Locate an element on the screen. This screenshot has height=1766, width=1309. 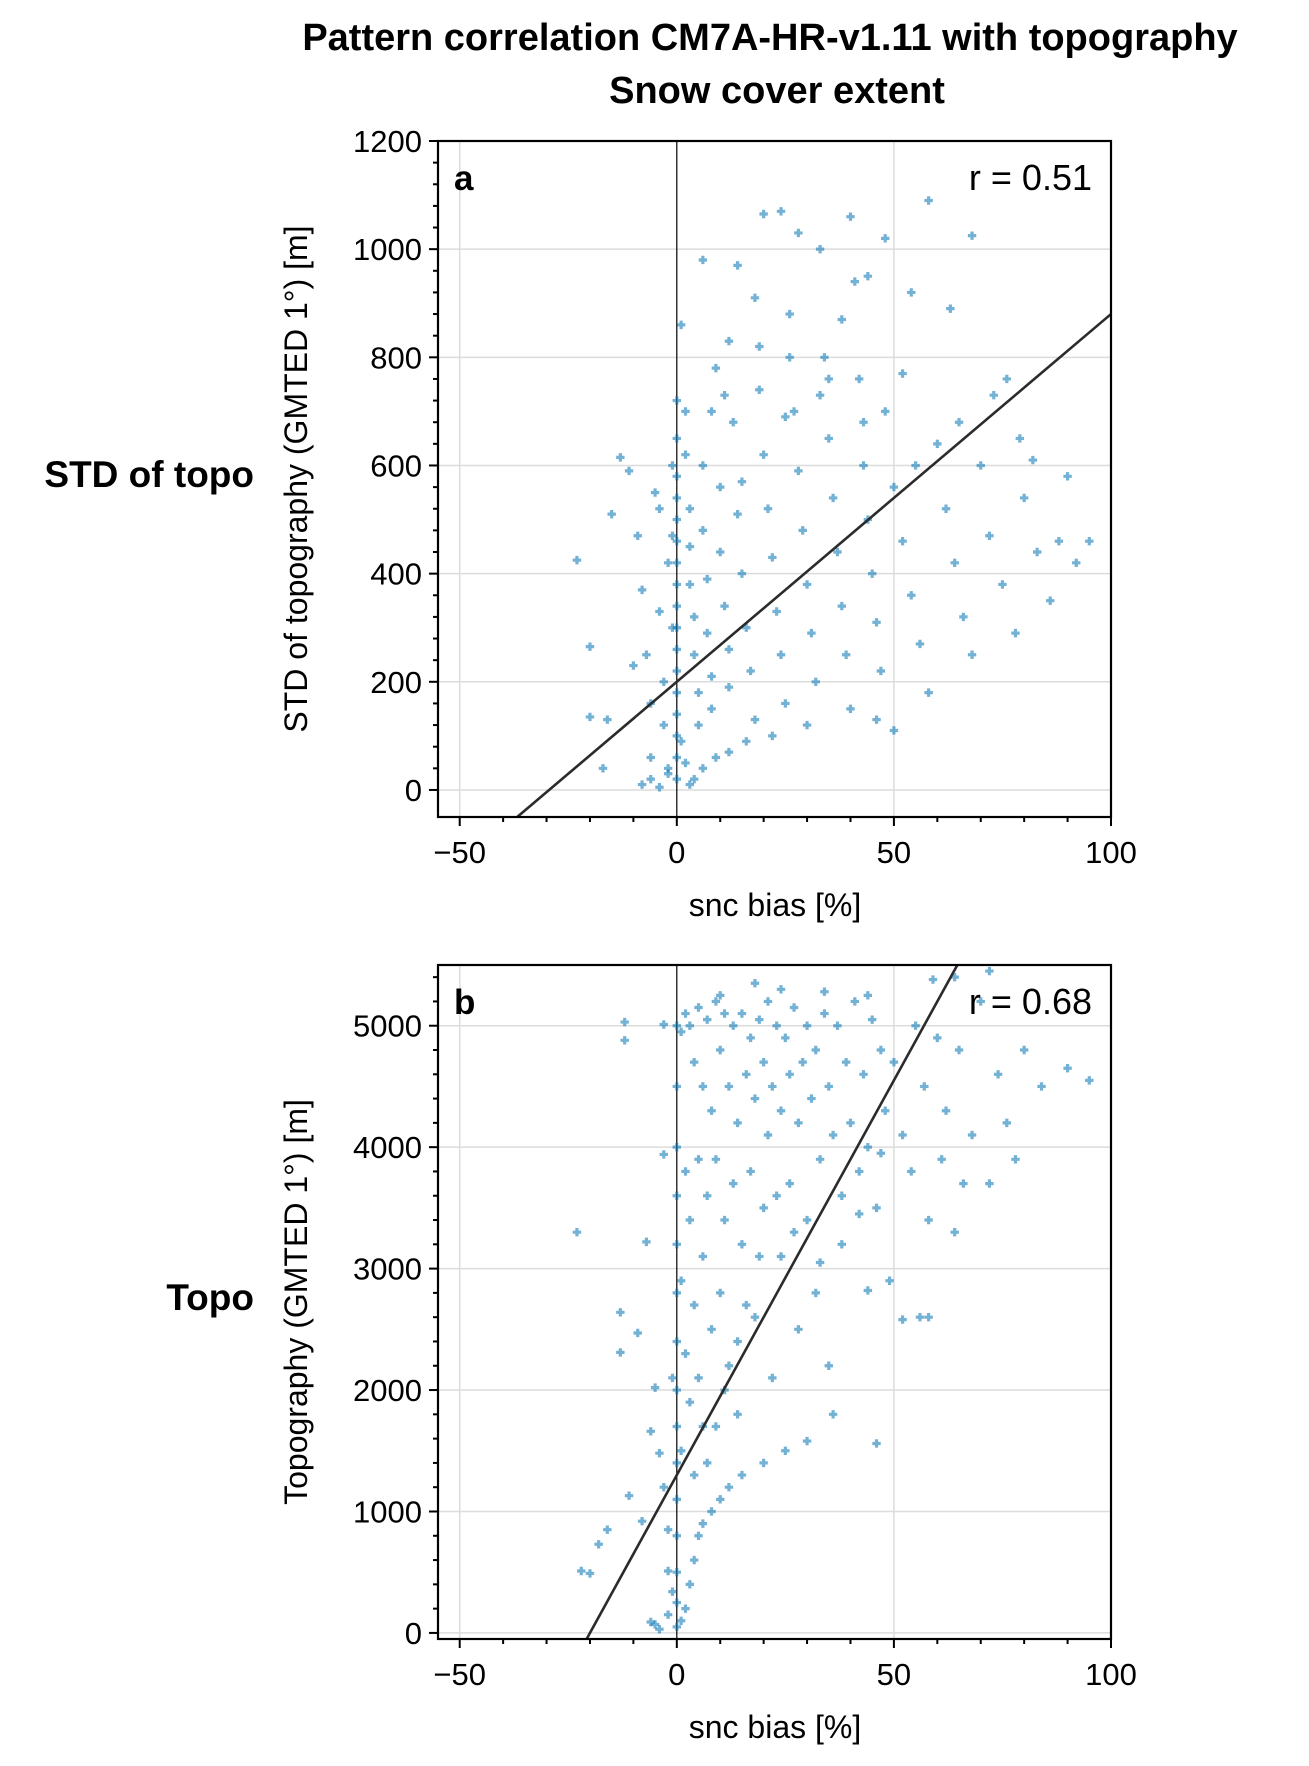
regression-line-b is located at coordinates (772, 1302).